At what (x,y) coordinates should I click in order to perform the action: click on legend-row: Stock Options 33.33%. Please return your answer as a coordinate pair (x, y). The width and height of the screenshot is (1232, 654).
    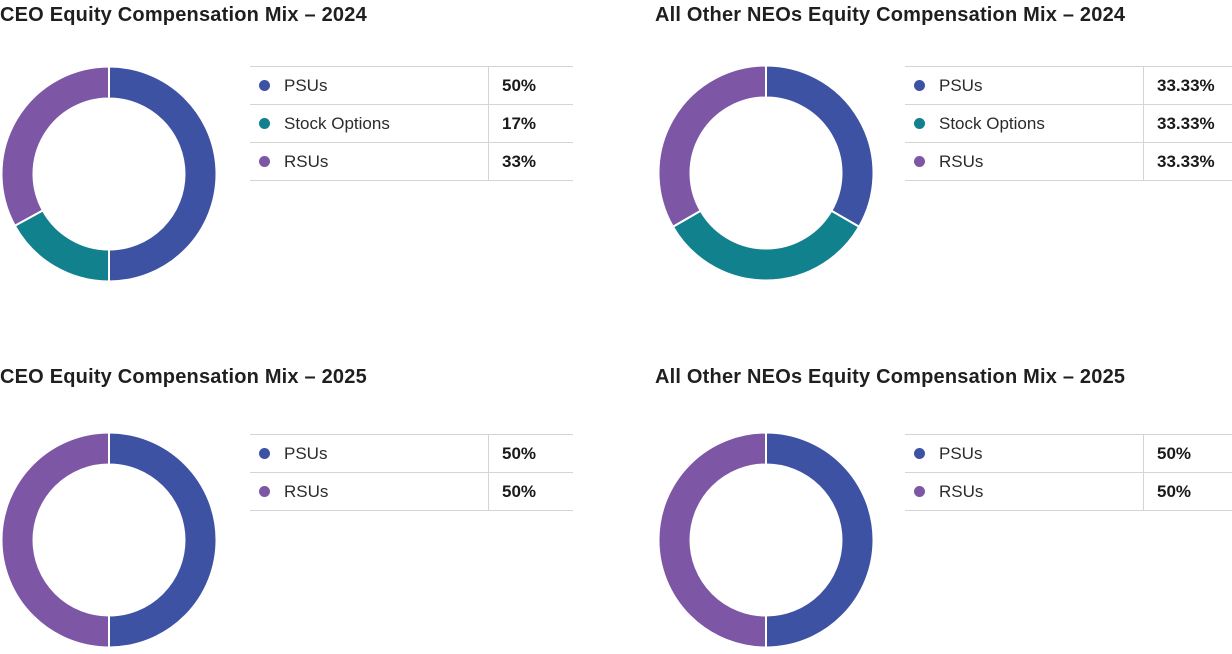
    Looking at the image, I should click on (1068, 123).